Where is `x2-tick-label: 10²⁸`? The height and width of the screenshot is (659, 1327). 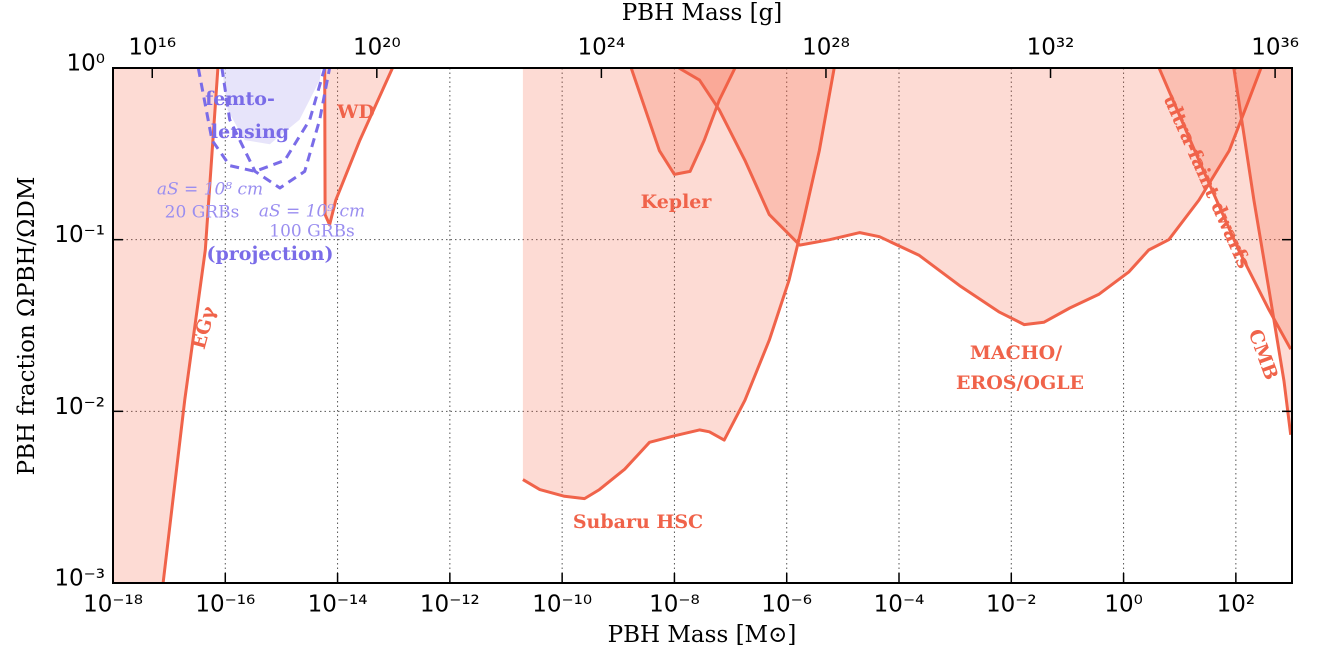 x2-tick-label: 10²⁸ is located at coordinates (826, 48).